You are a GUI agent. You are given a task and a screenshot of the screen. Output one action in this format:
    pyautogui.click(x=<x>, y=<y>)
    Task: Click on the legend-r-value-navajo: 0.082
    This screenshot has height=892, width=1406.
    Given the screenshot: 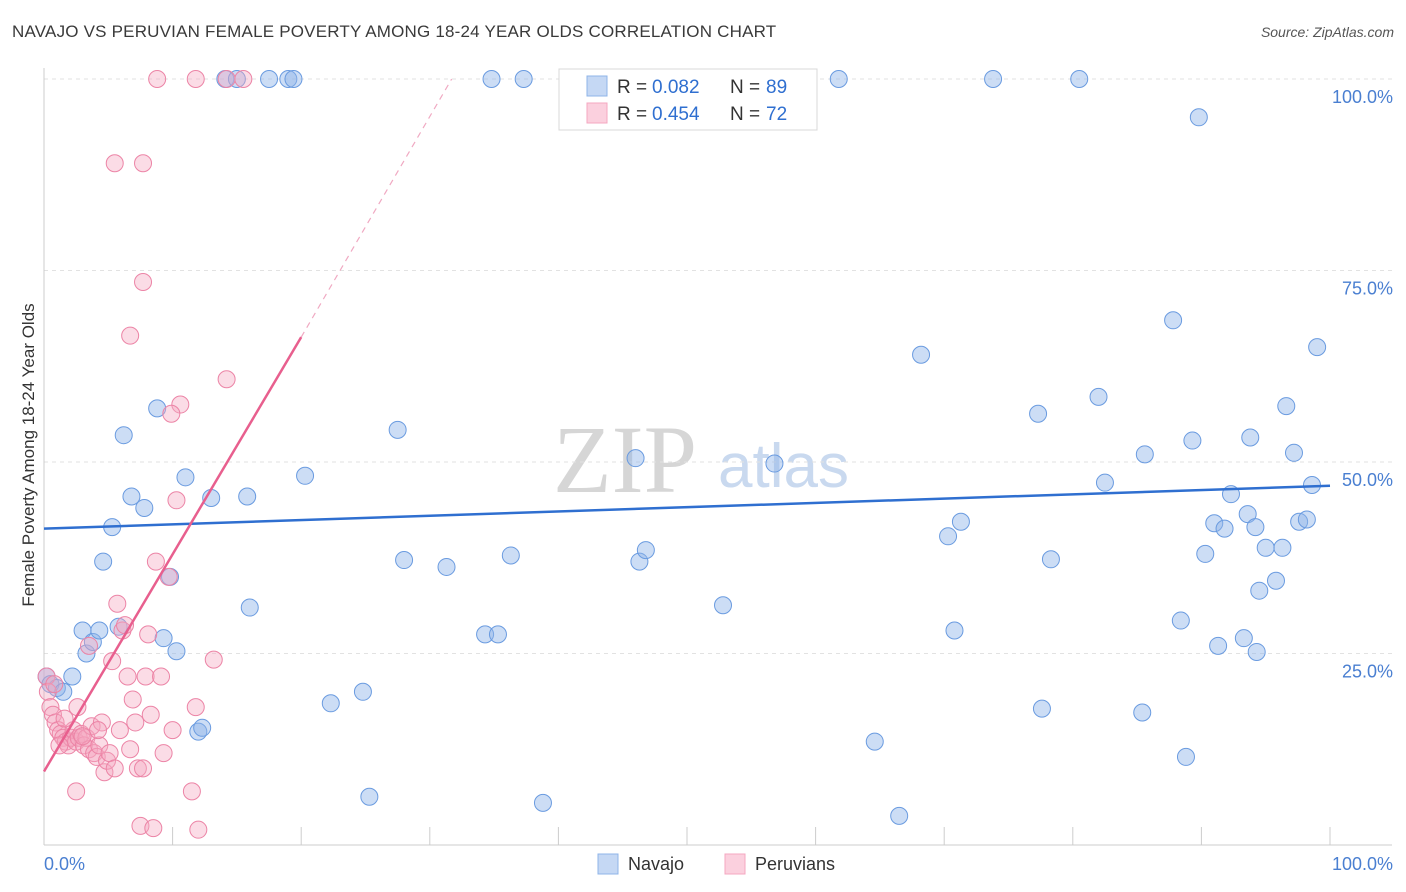 What is the action you would take?
    pyautogui.click(x=676, y=87)
    